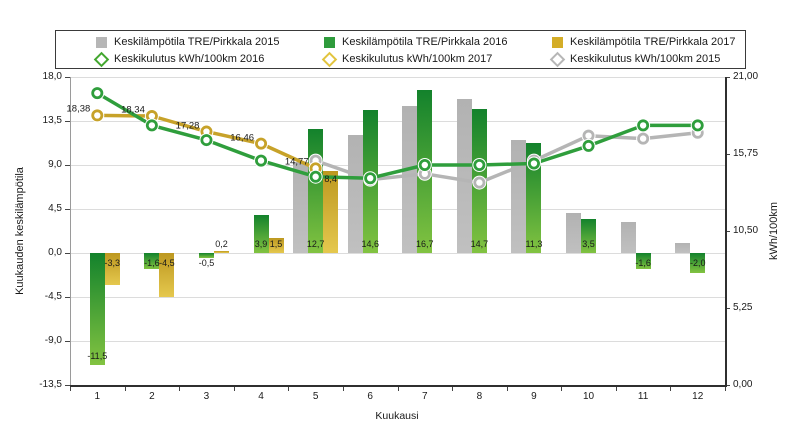 Image resolution: width=800 pixels, height=438 pixels. Describe the element at coordinates (315, 396) in the screenshot. I see `x-axis-month-label: 5` at that location.